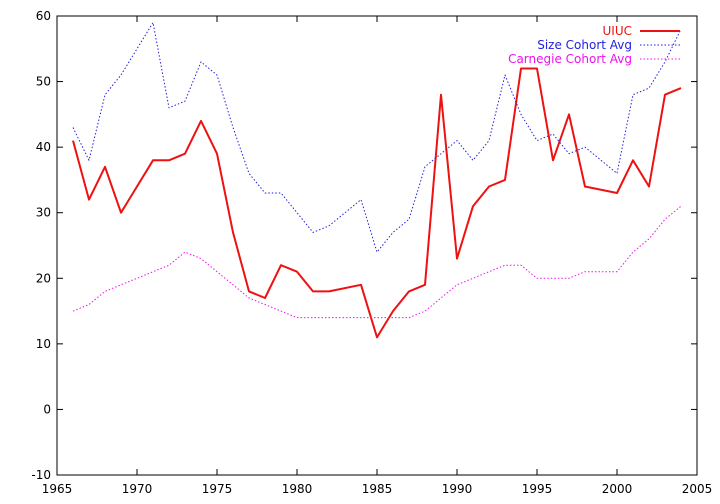 The image size is (720, 504). Describe the element at coordinates (617, 31) in the screenshot. I see `legend-label: UIUC` at that location.